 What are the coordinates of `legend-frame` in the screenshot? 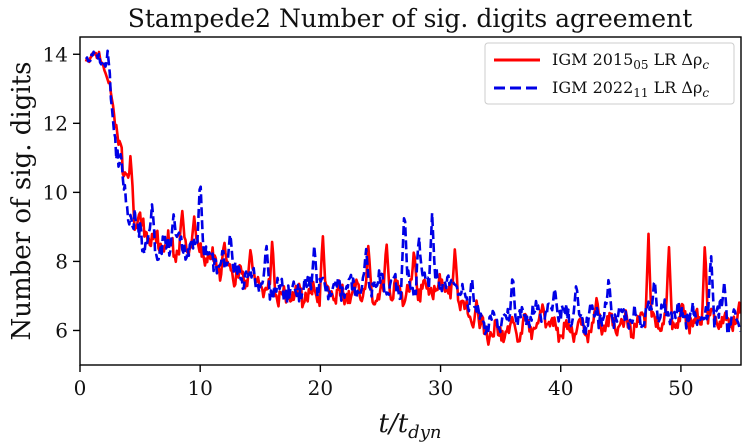 It's located at (609, 73).